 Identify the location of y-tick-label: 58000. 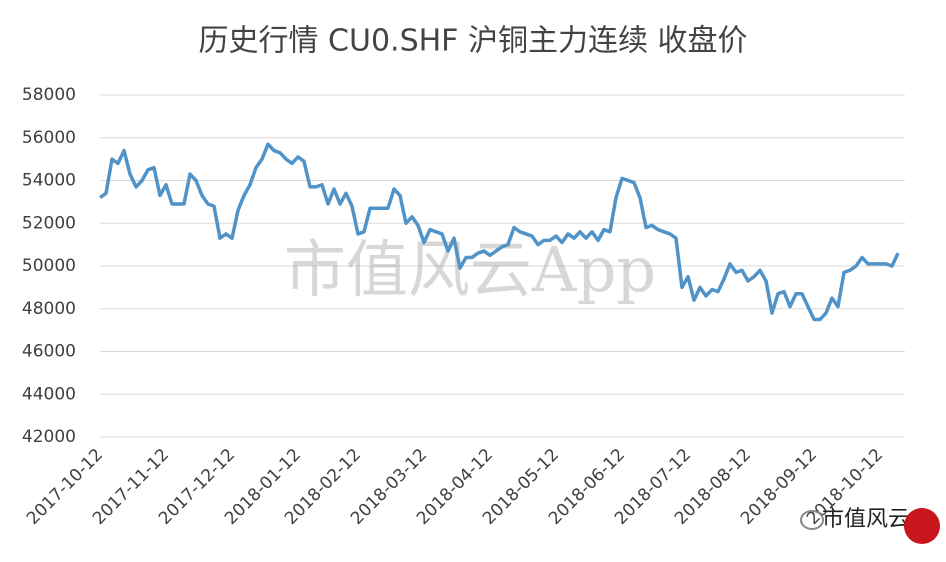
(49, 95).